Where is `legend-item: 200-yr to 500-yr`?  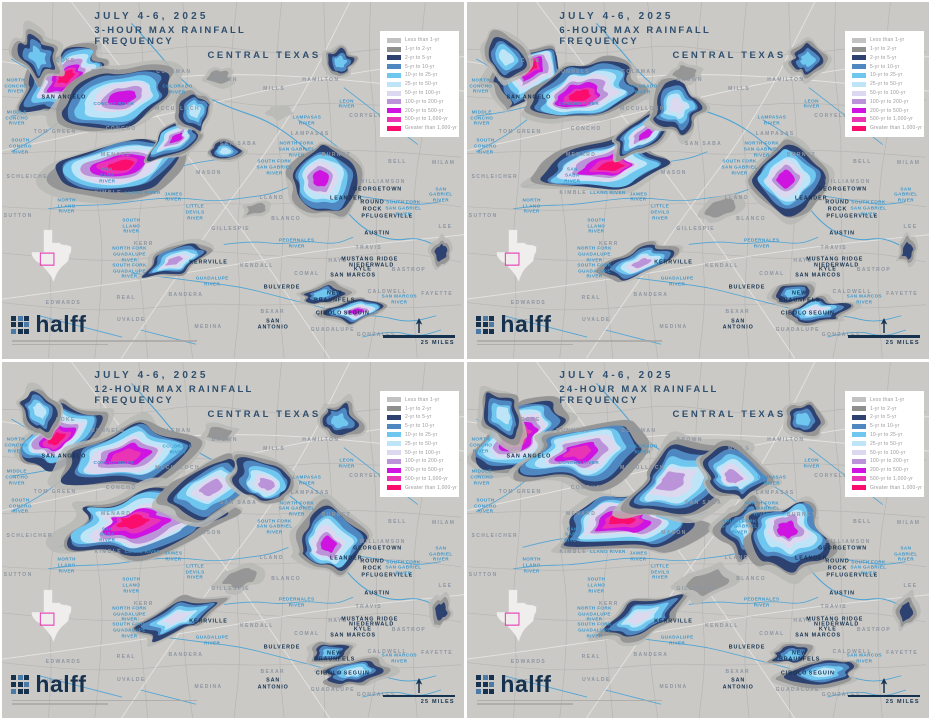
legend-item: 200-yr to 500-yr is located at coordinates (419, 111).